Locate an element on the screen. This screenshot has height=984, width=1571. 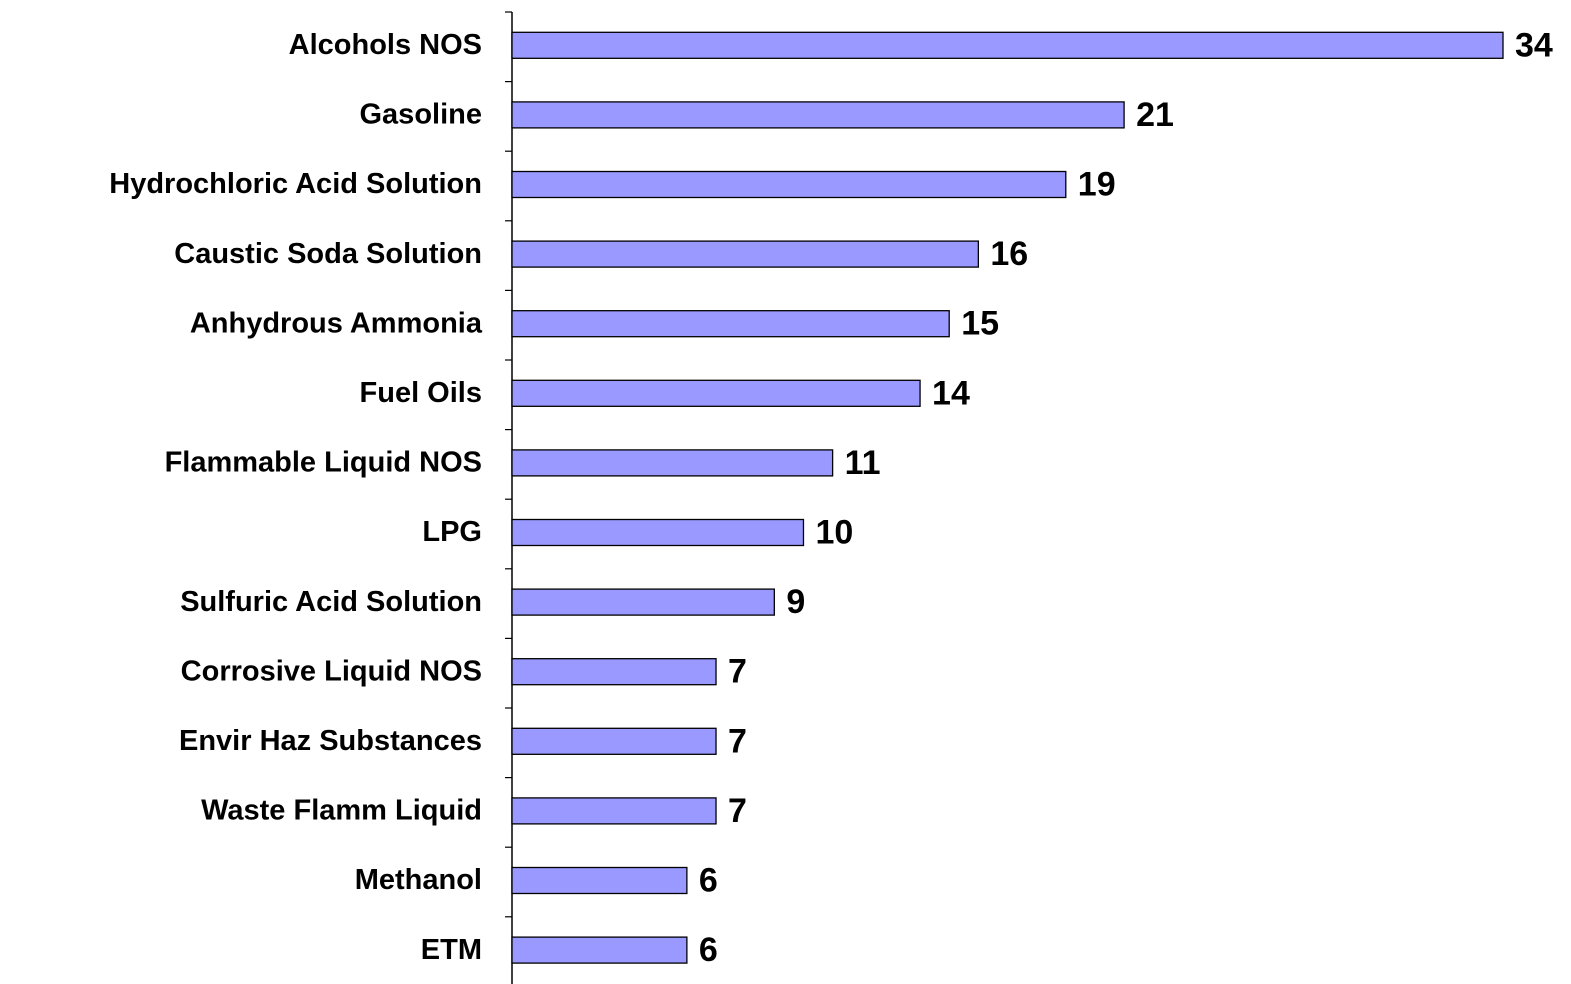
value-label: 10 is located at coordinates (834, 532).